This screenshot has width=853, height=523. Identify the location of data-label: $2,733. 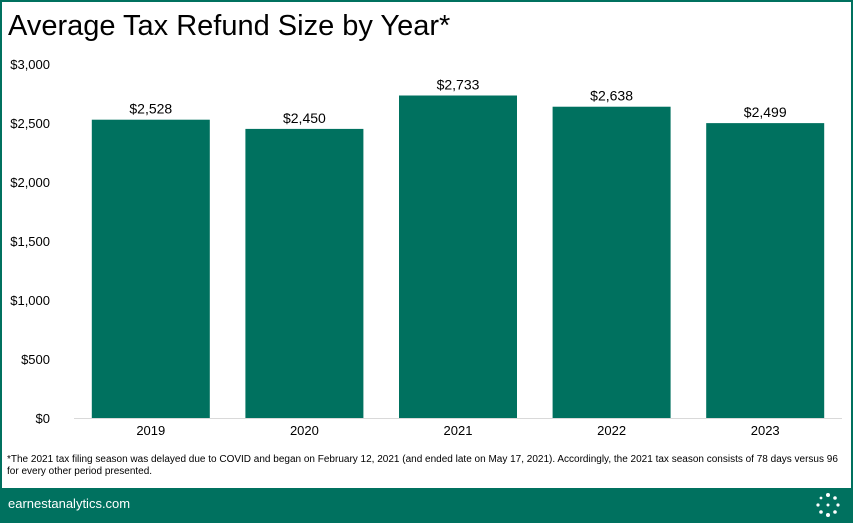
(458, 85).